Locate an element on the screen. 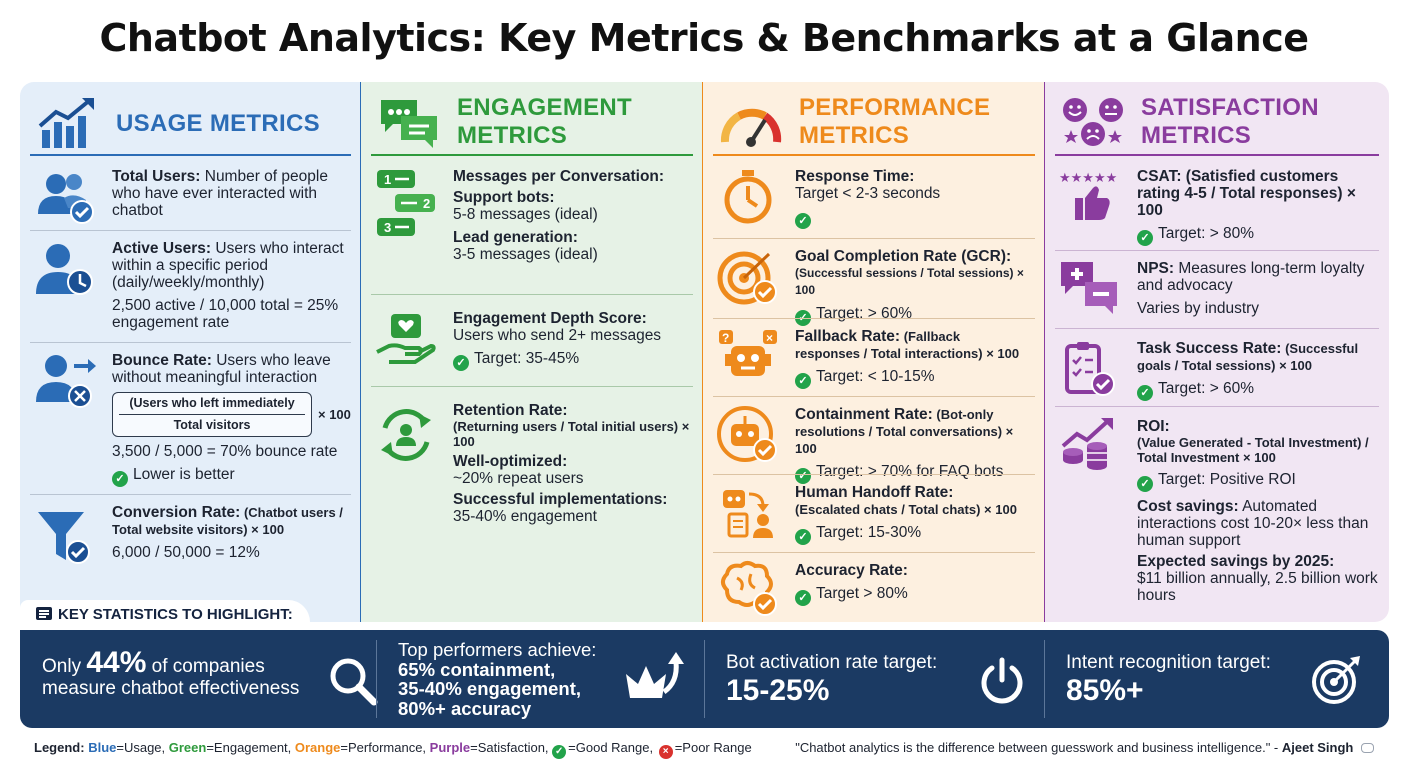 This screenshot has height=768, width=1408. implementations-value: 35-40% engagement is located at coordinates (525, 516).